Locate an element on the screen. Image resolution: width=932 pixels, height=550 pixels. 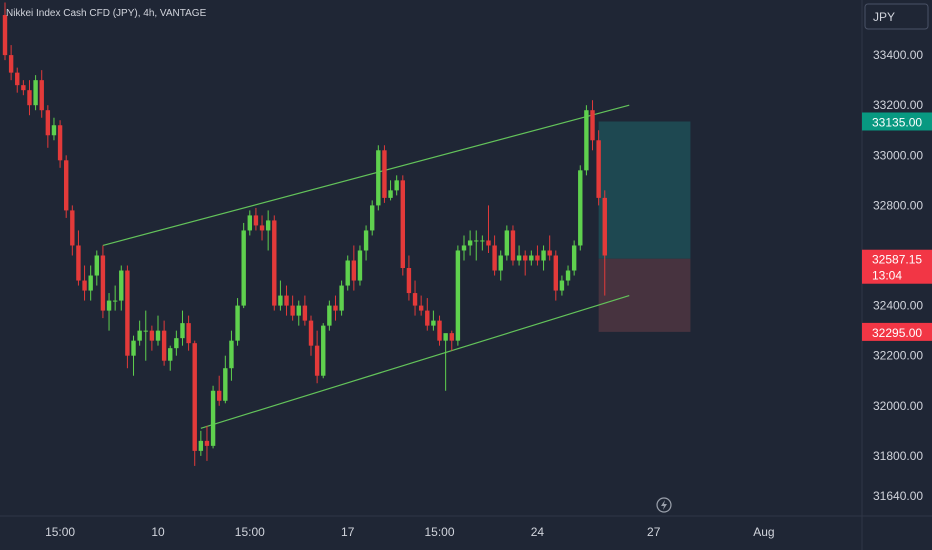
time-axis: 15:00 10 15:00 17 15:00 24 27 Aug is located at coordinates (409, 532).